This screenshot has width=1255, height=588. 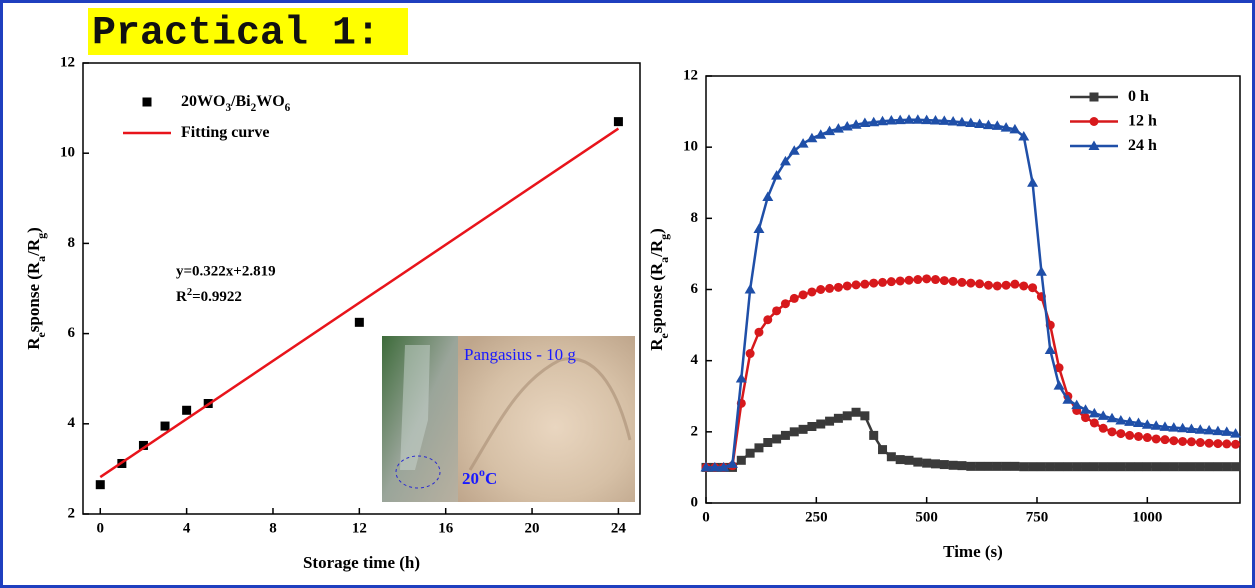 I want to click on x-axis-title: Time (s), so click(x=973, y=551).